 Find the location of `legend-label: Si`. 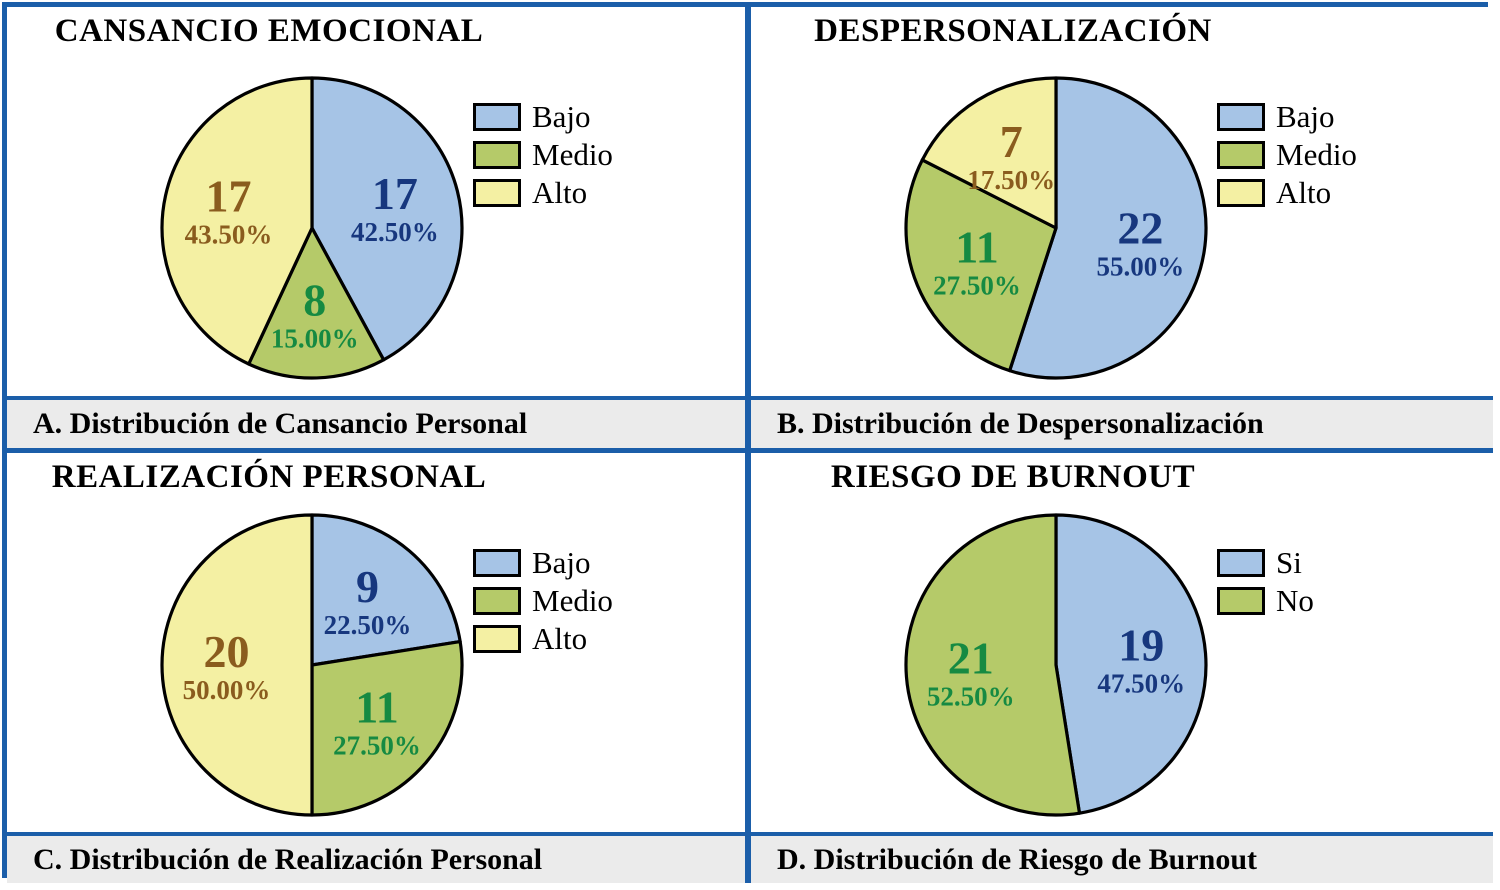

legend-label: Si is located at coordinates (1289, 562).